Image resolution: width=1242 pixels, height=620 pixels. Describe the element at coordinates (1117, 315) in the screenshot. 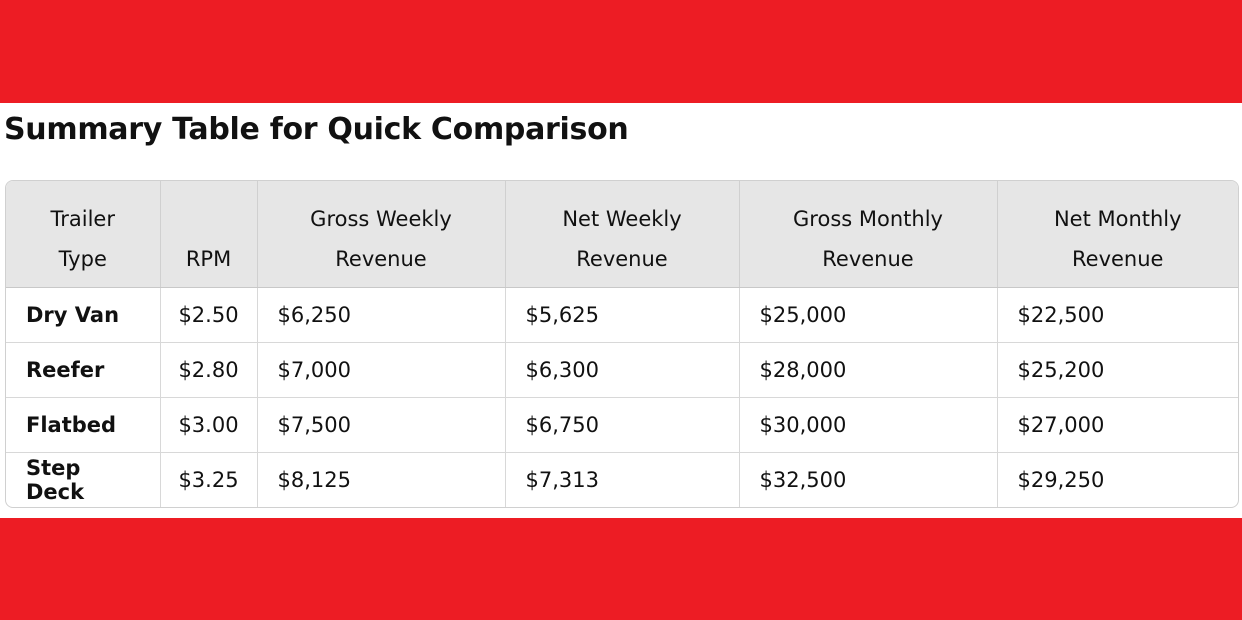

I see `cell-net-monthly: $22,500` at that location.